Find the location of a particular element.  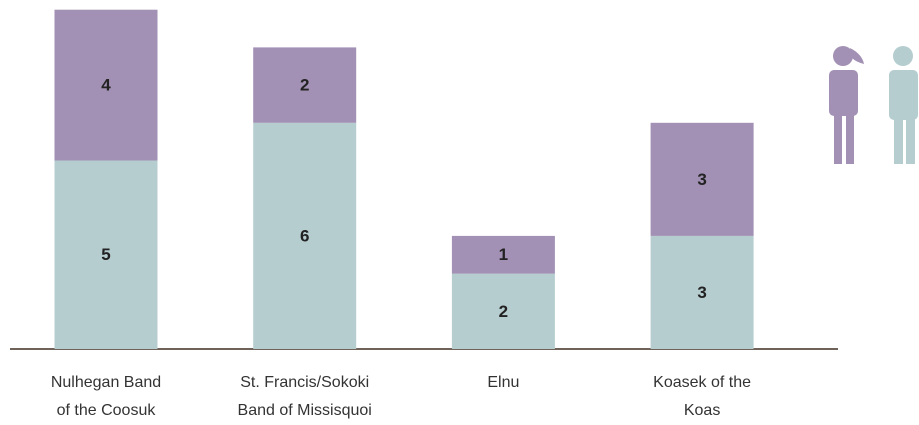

value-label: 4 is located at coordinates (106, 85).